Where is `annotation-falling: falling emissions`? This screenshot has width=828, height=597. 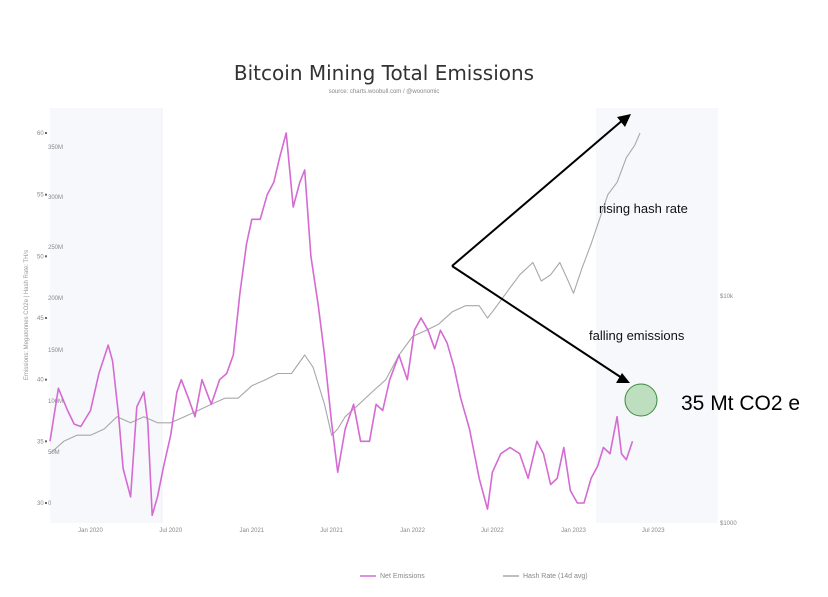 annotation-falling: falling emissions is located at coordinates (637, 335).